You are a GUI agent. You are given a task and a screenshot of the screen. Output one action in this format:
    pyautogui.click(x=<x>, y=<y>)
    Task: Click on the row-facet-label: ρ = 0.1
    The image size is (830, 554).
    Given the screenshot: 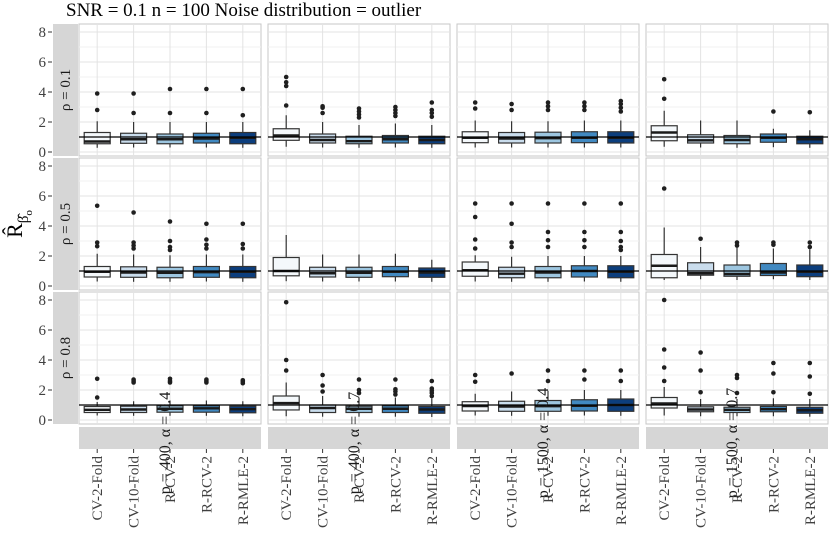 What is the action you would take?
    pyautogui.click(x=66, y=90)
    